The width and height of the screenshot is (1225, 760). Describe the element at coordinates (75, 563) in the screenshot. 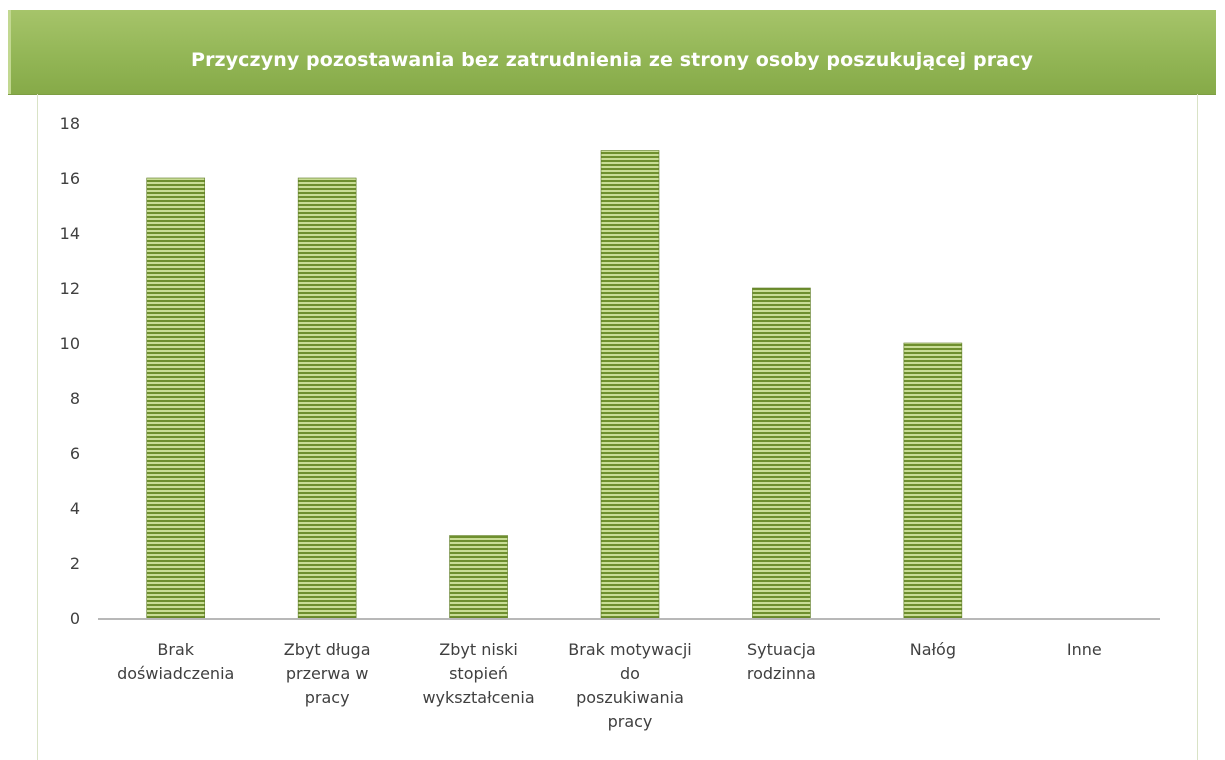

I see `y-tick-label: 2` at that location.